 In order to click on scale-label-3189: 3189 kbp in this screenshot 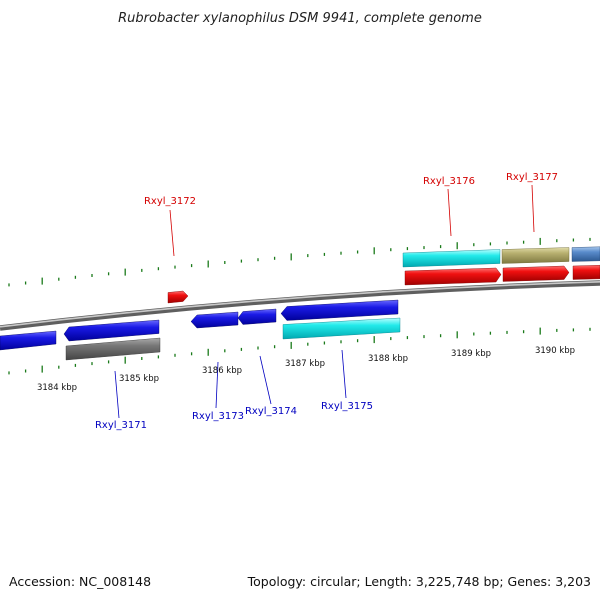, I will do `click(471, 354)`.